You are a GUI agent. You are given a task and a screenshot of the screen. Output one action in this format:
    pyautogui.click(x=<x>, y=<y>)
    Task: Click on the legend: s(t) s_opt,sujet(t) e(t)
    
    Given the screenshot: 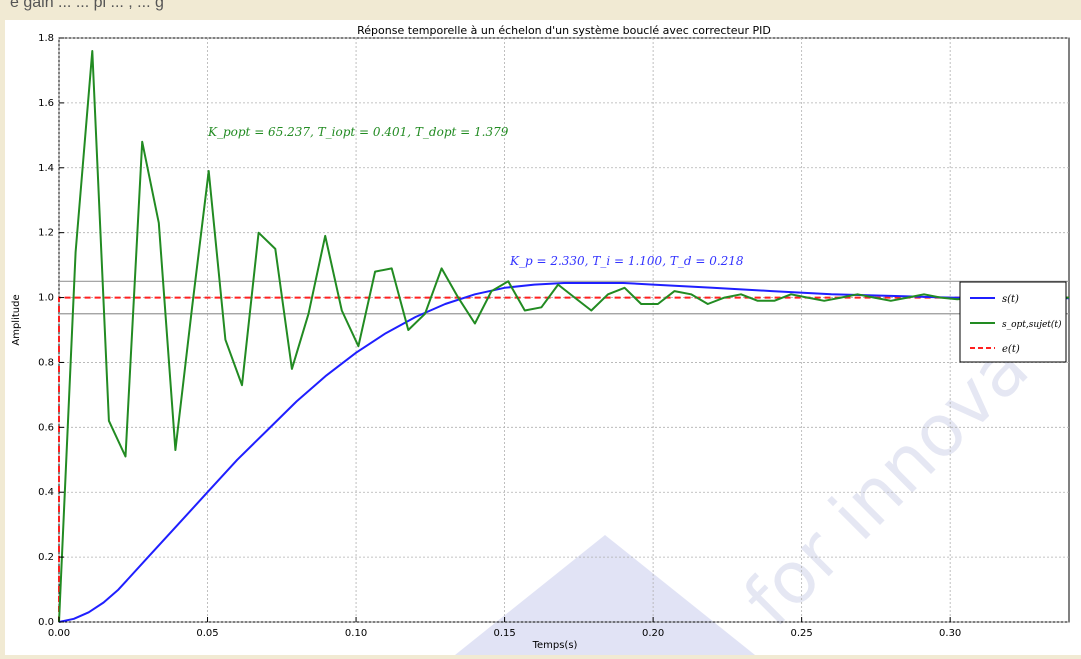 What is the action you would take?
    pyautogui.click(x=1013, y=322)
    